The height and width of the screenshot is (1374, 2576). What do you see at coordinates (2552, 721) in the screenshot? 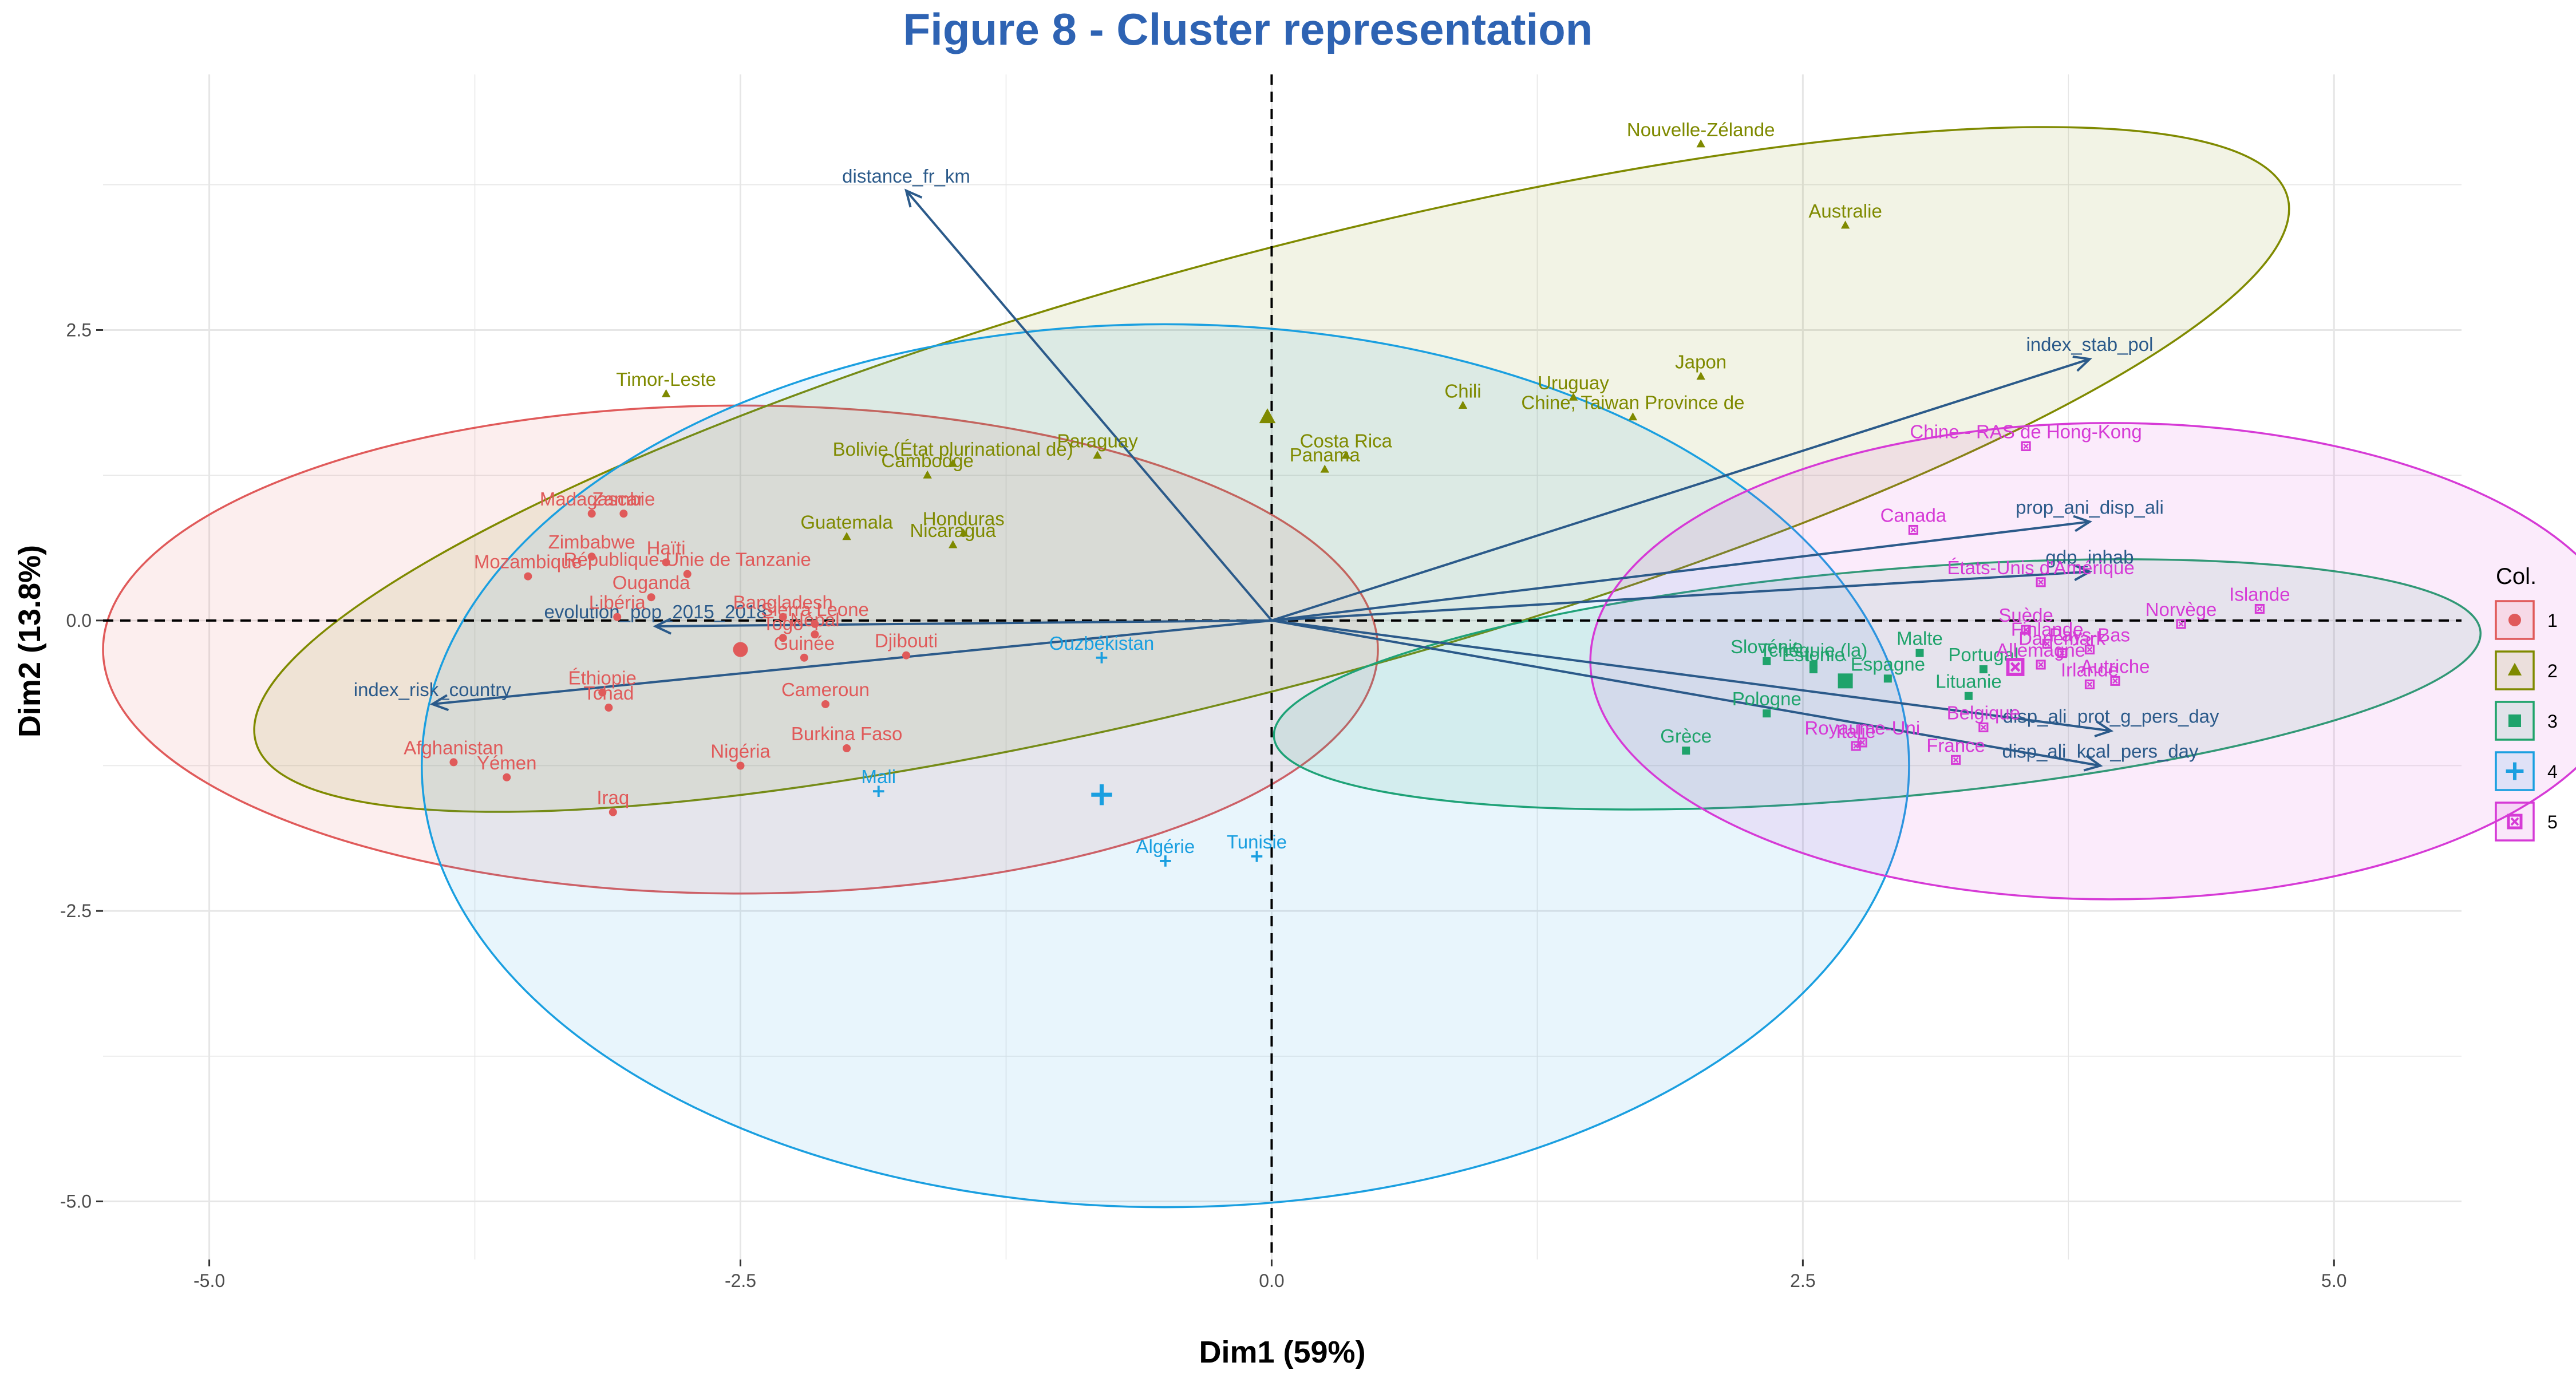
I see `legend-label-3: 3` at bounding box center [2552, 721].